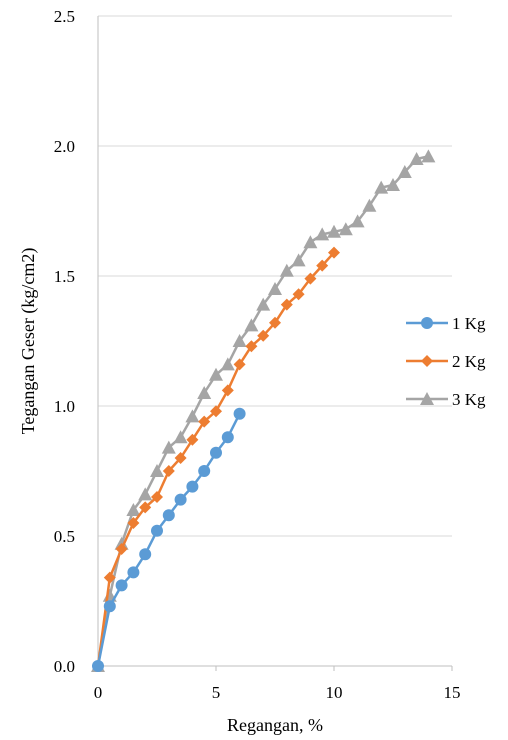 This screenshot has height=740, width=508. What do you see at coordinates (64, 276) in the screenshot?
I see `y-tick-label: 1.5` at bounding box center [64, 276].